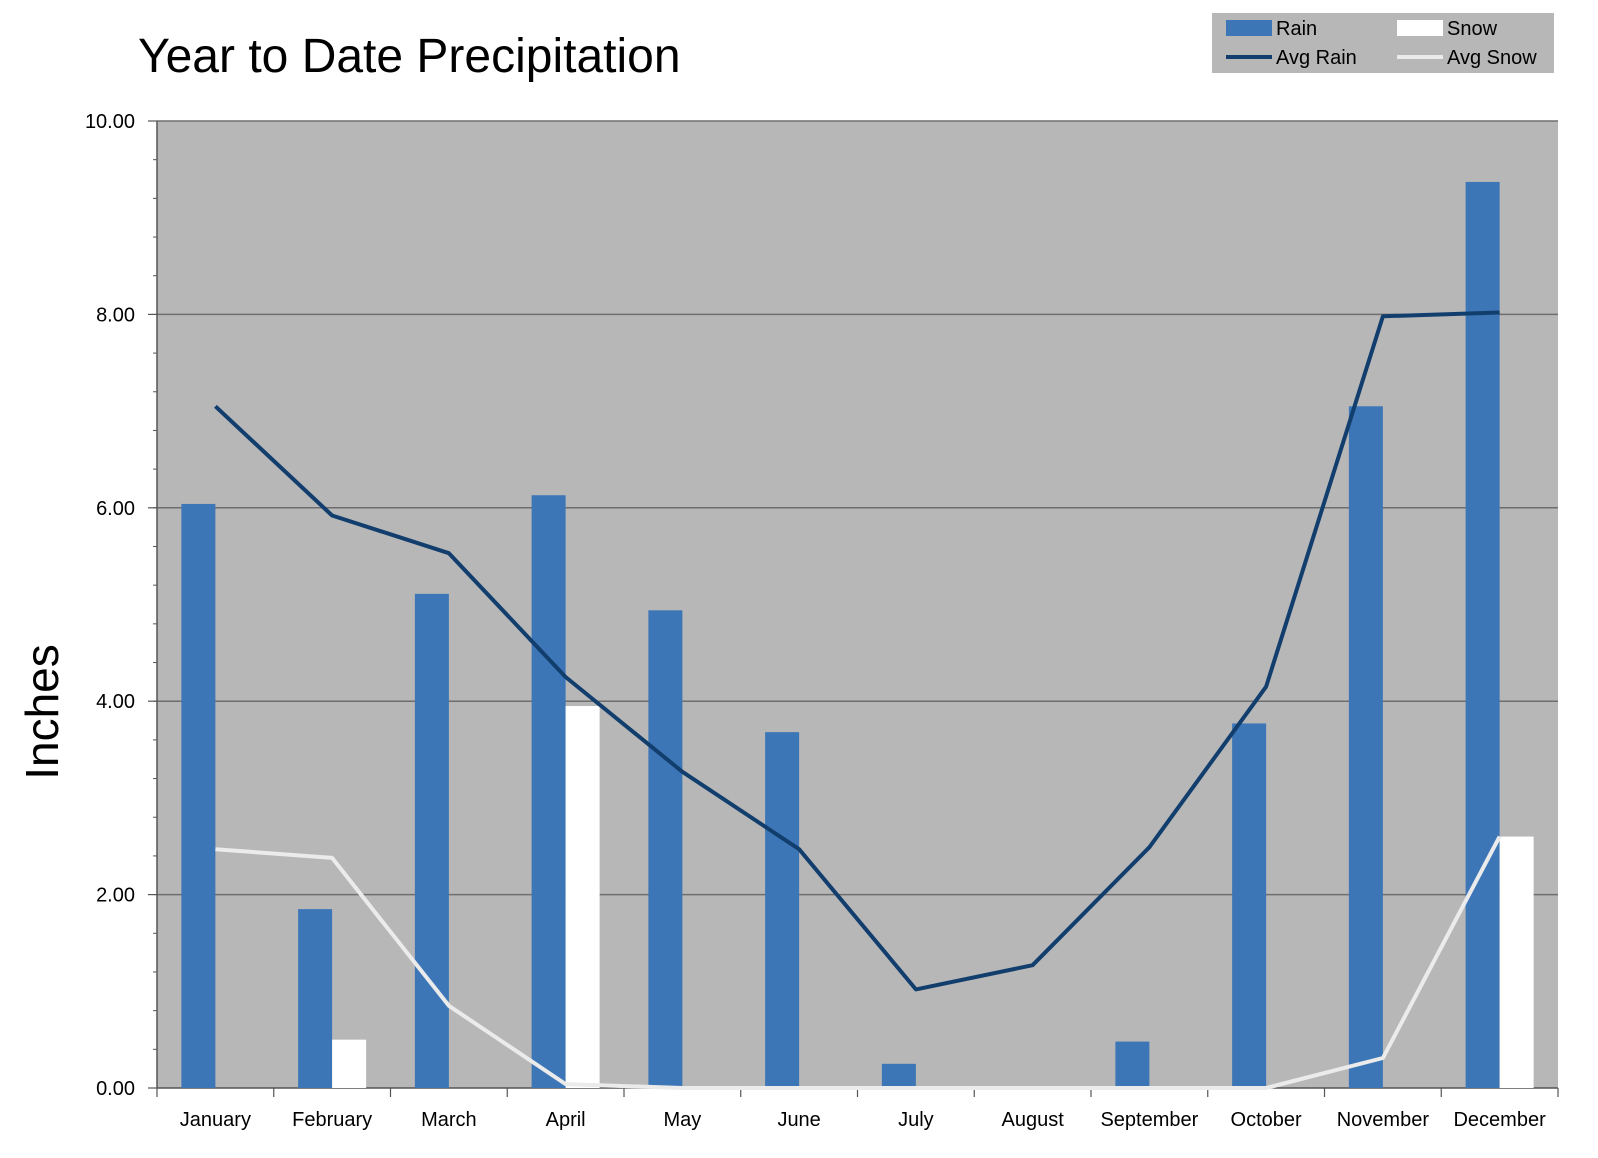  What do you see at coordinates (1296, 29) in the screenshot?
I see `legend-label-rain: Rain` at bounding box center [1296, 29].